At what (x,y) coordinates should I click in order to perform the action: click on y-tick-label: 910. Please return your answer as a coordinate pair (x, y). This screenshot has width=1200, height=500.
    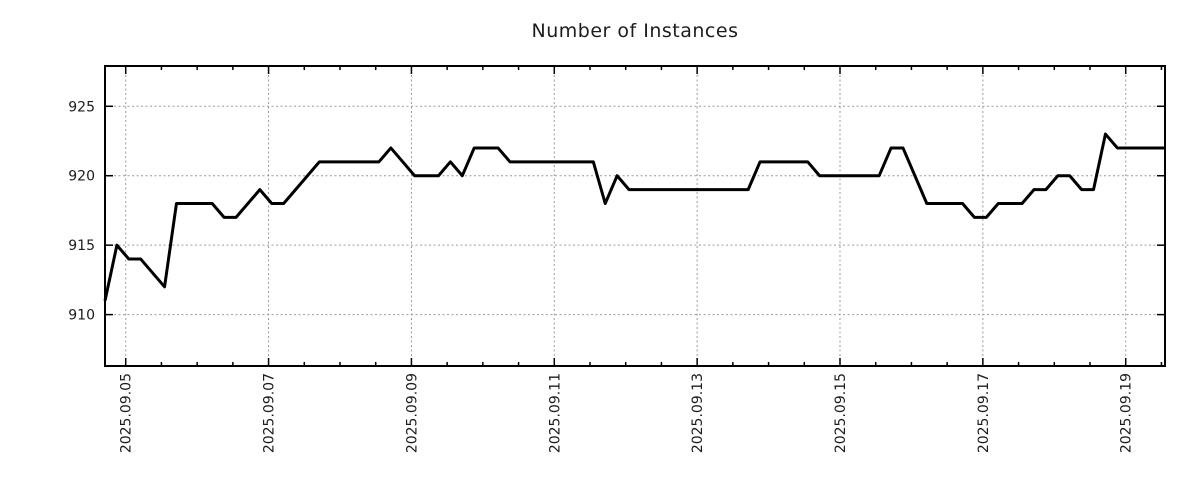
    Looking at the image, I should click on (81, 316).